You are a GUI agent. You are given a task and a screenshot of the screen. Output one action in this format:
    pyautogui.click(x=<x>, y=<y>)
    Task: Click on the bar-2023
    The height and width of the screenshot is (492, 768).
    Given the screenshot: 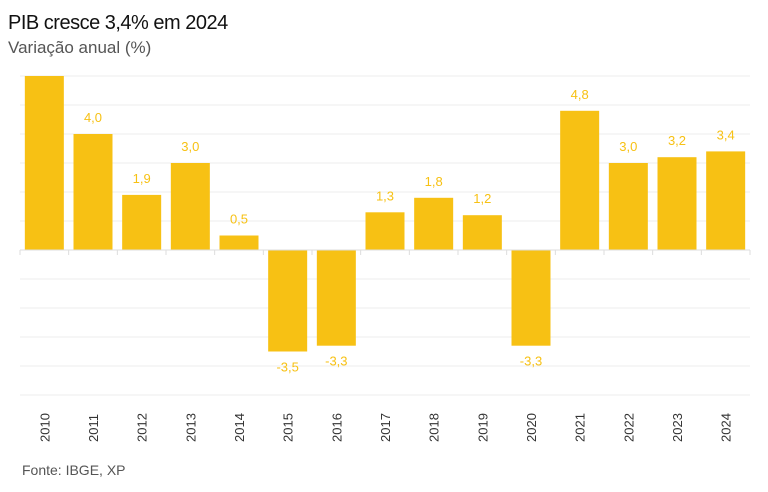 What is the action you would take?
    pyautogui.click(x=677, y=203)
    